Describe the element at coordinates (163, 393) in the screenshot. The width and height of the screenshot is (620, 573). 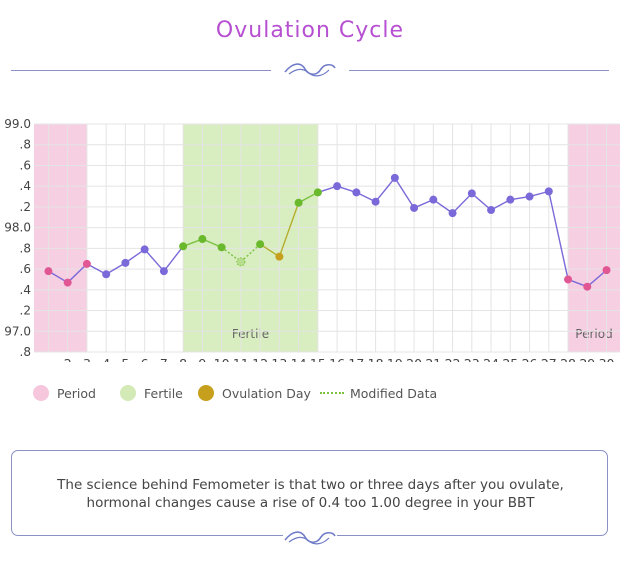
I see `legend-fertile-label: Fertile` at that location.